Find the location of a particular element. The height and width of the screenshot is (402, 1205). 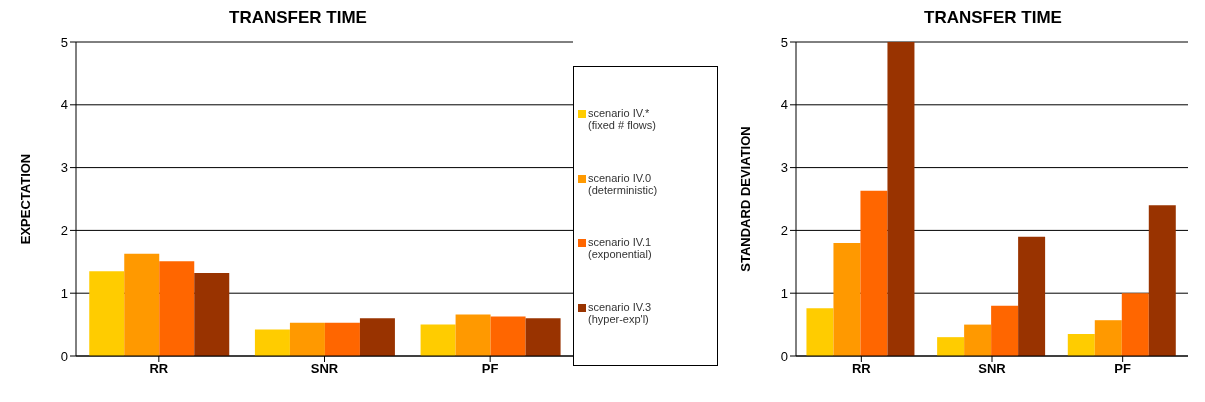

legend-label: scenario IV.0 (deterministic) is located at coordinates (623, 183).